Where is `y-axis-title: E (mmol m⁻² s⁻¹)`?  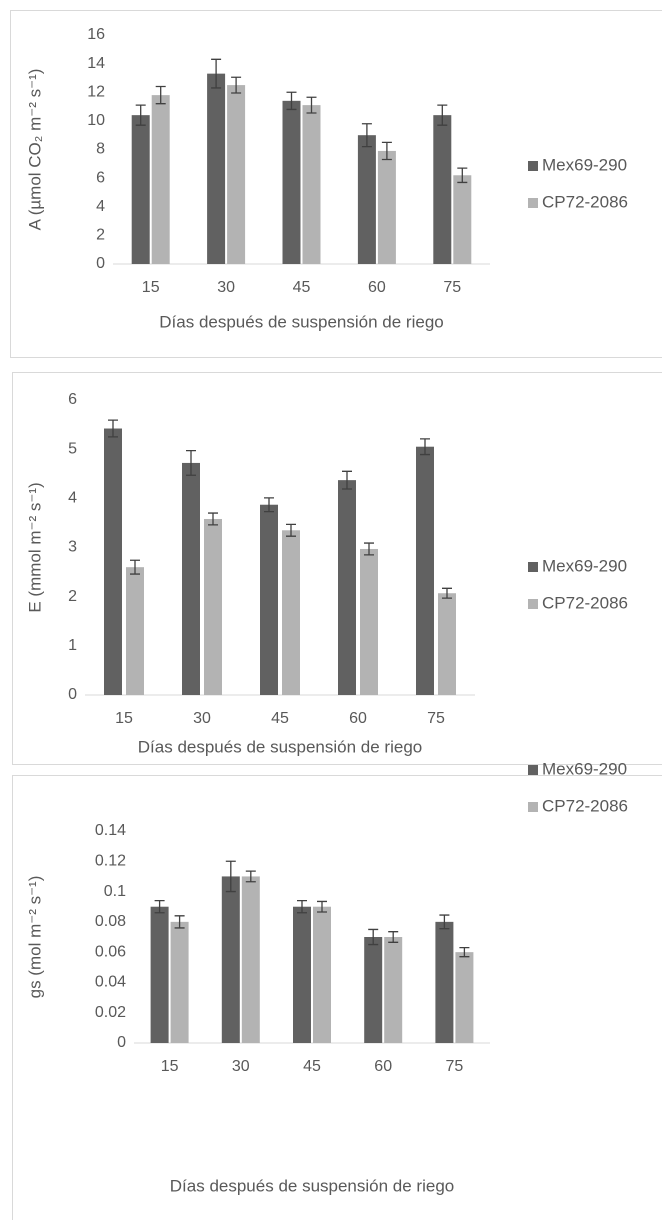 y-axis-title: E (mmol m⁻² s⁻¹) is located at coordinates (34, 547).